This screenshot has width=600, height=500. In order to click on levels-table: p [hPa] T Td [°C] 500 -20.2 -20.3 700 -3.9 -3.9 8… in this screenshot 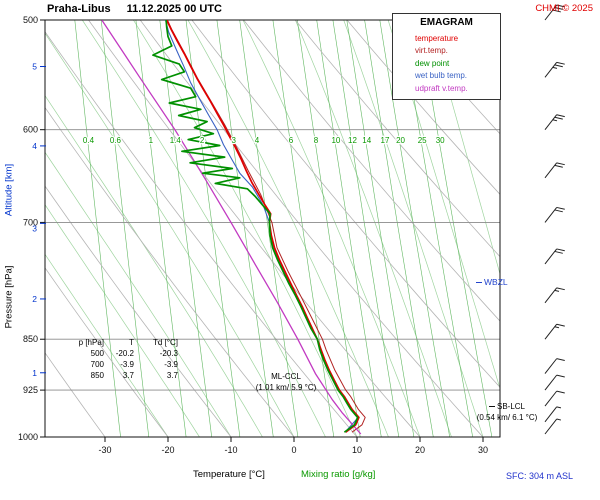, I will do `click(125, 359)`.